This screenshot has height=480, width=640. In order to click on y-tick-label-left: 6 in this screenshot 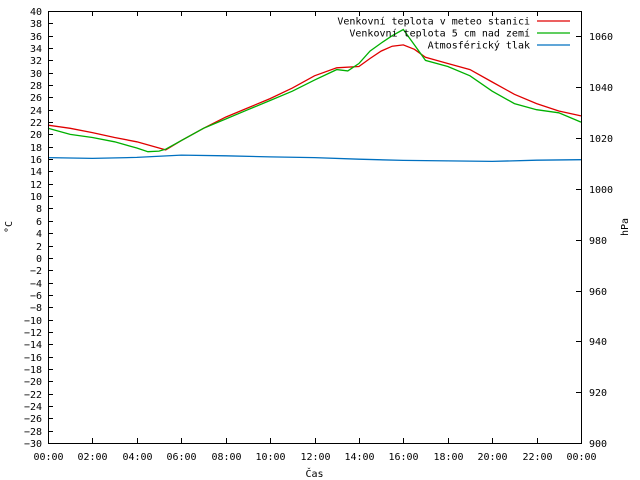, I will do `click(39, 222)`.